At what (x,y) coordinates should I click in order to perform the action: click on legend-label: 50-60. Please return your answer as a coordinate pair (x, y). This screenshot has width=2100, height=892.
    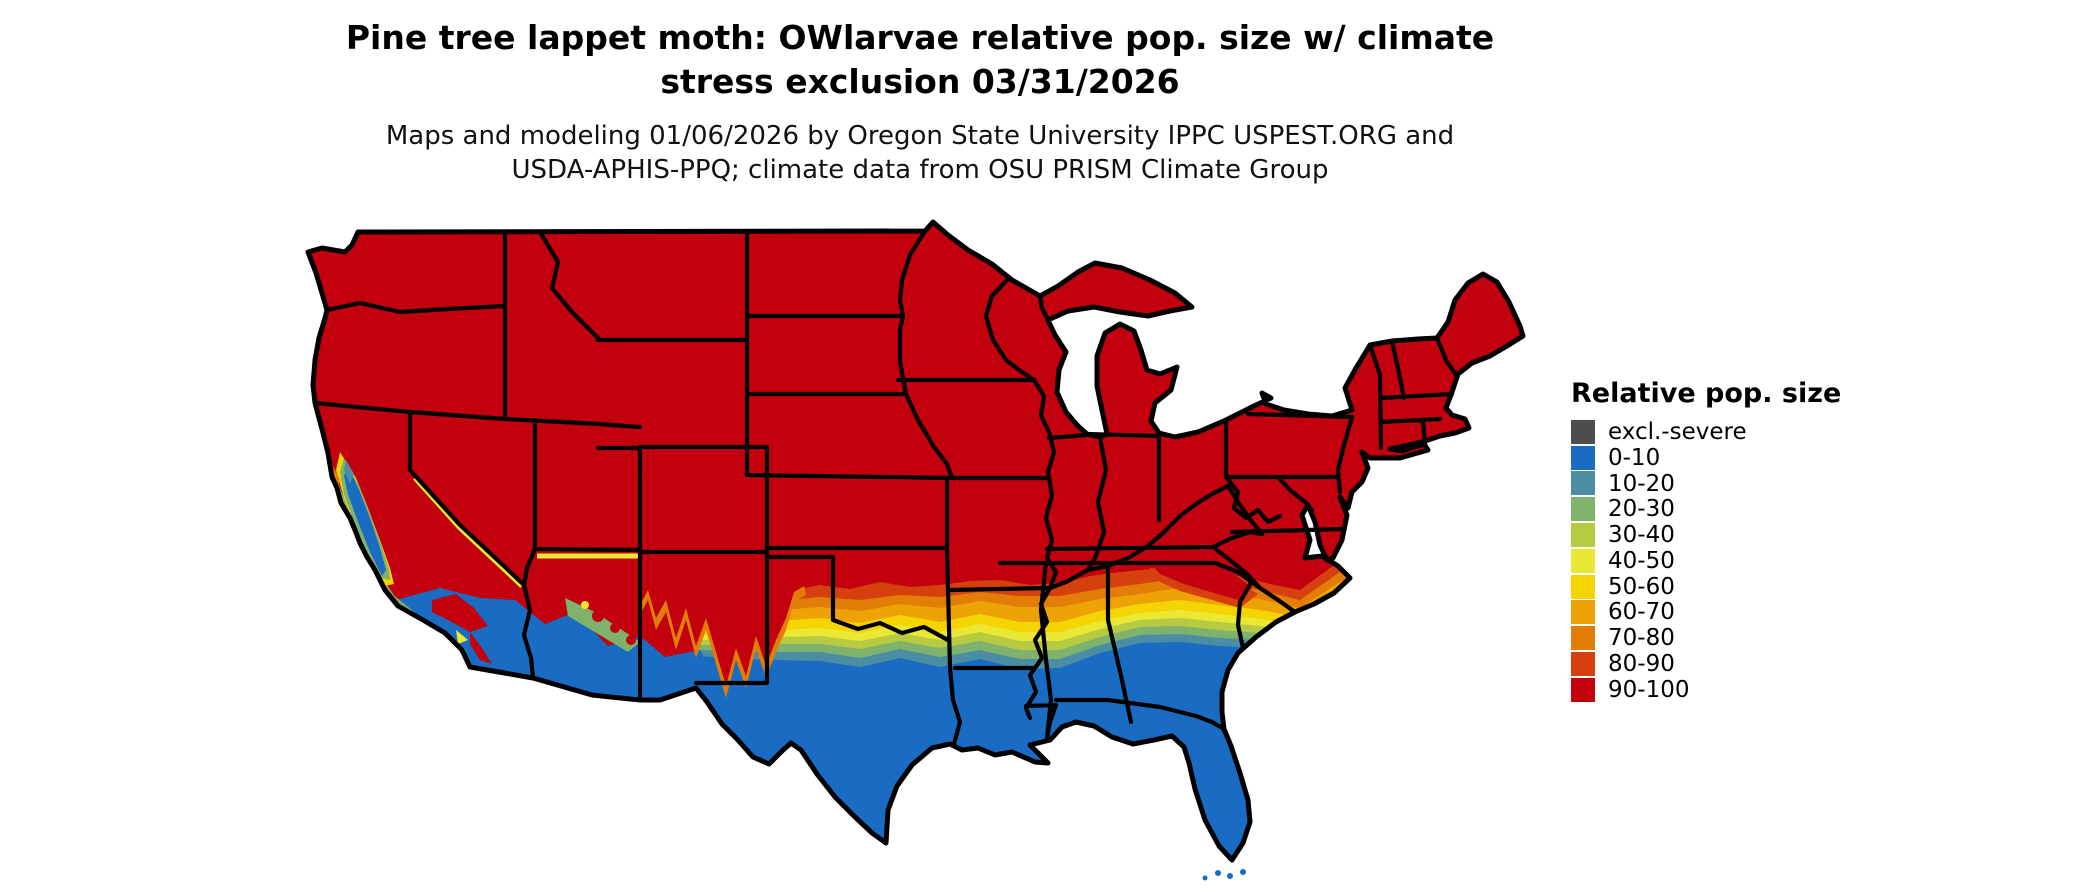
    Looking at the image, I should click on (1641, 586).